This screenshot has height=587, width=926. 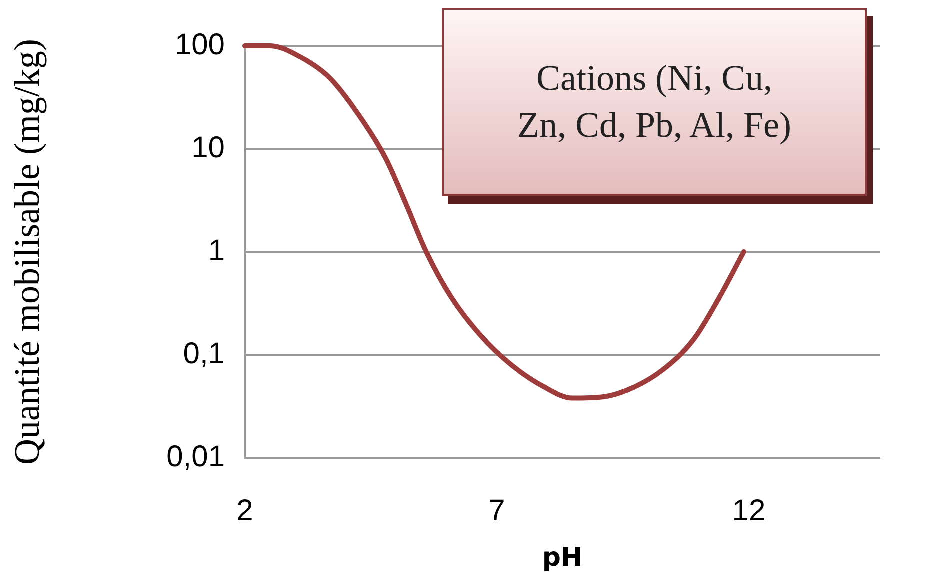 I want to click on x-tick-label: 12, so click(x=749, y=511).